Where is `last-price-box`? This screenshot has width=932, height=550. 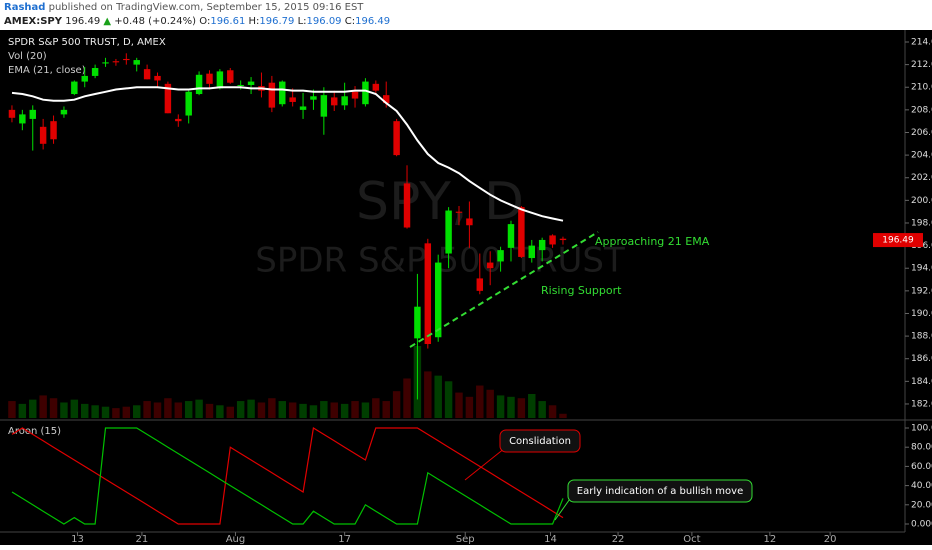
last-price-box is located at coordinates (898, 240).